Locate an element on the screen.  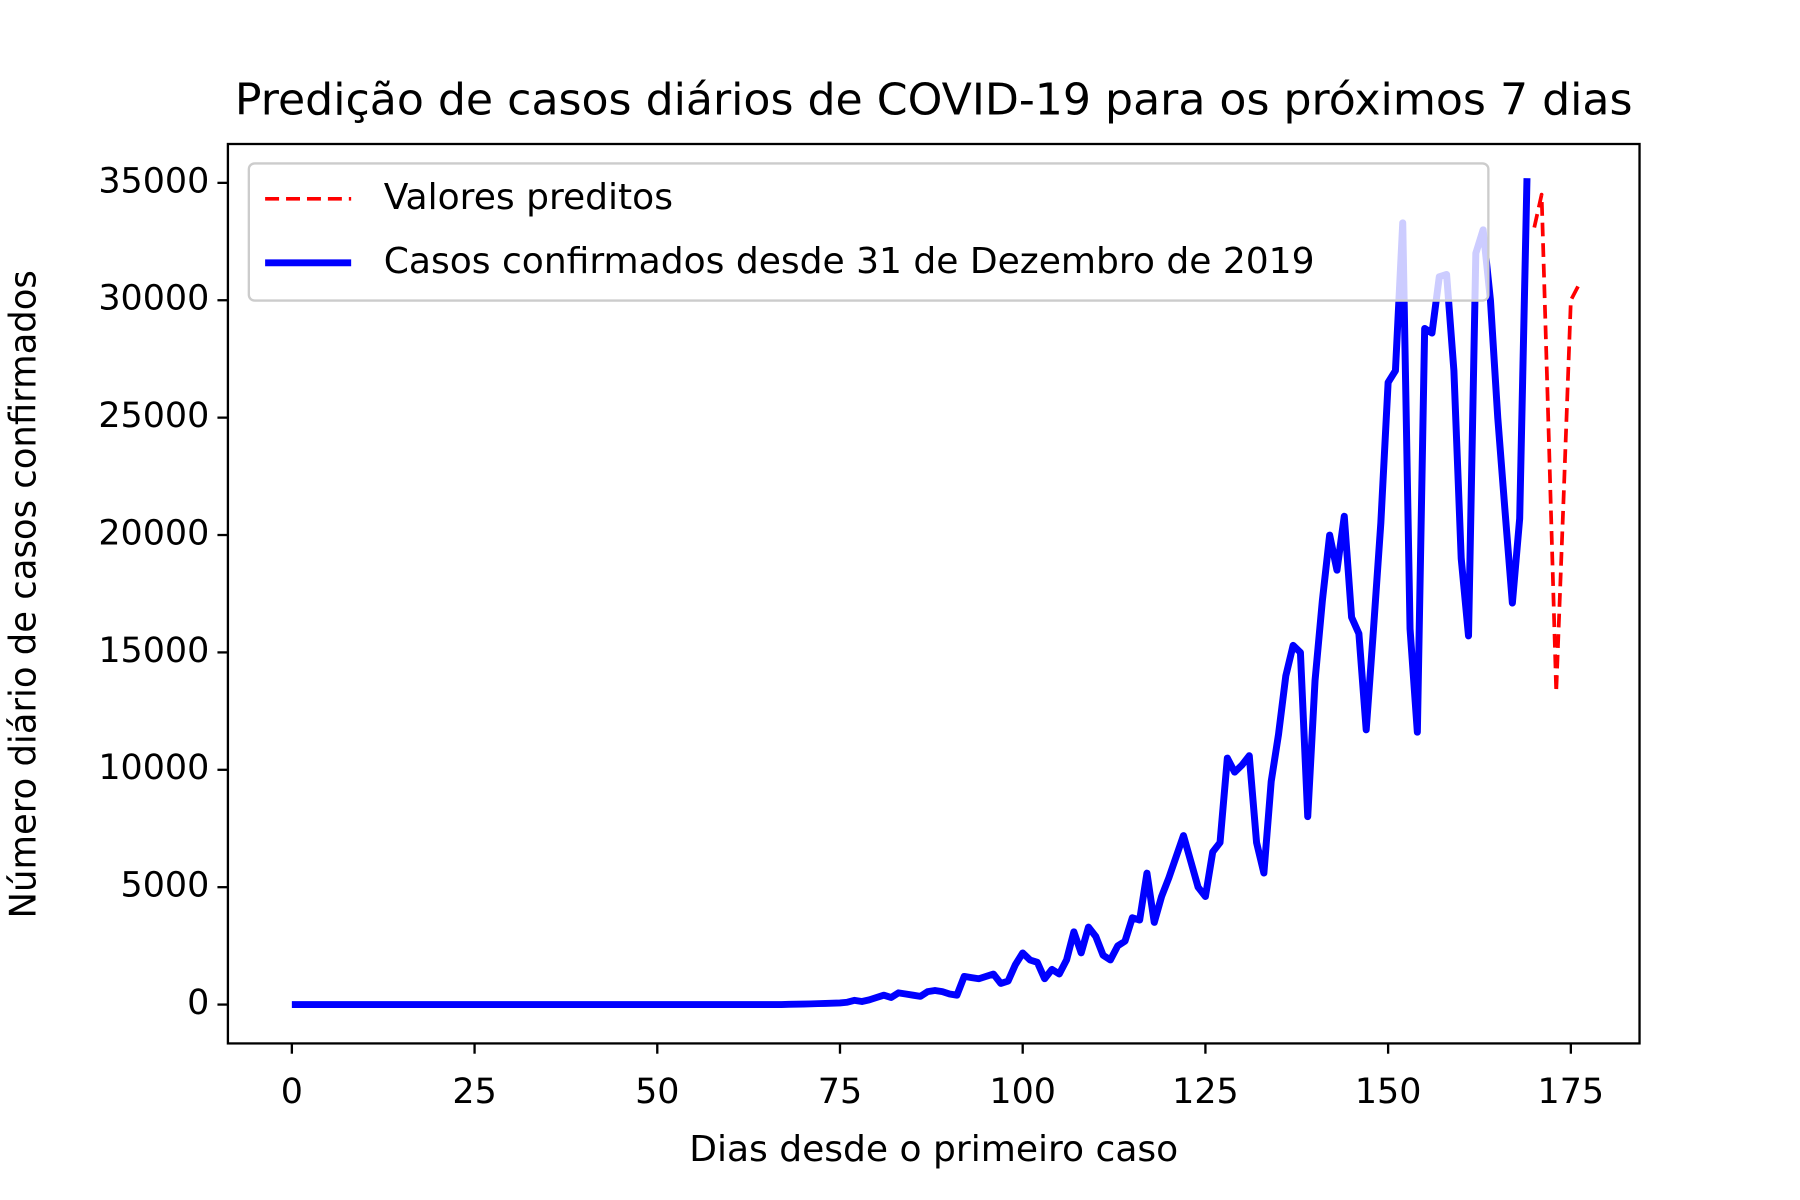
x-tick-label: 125 is located at coordinates (1205, 1092).